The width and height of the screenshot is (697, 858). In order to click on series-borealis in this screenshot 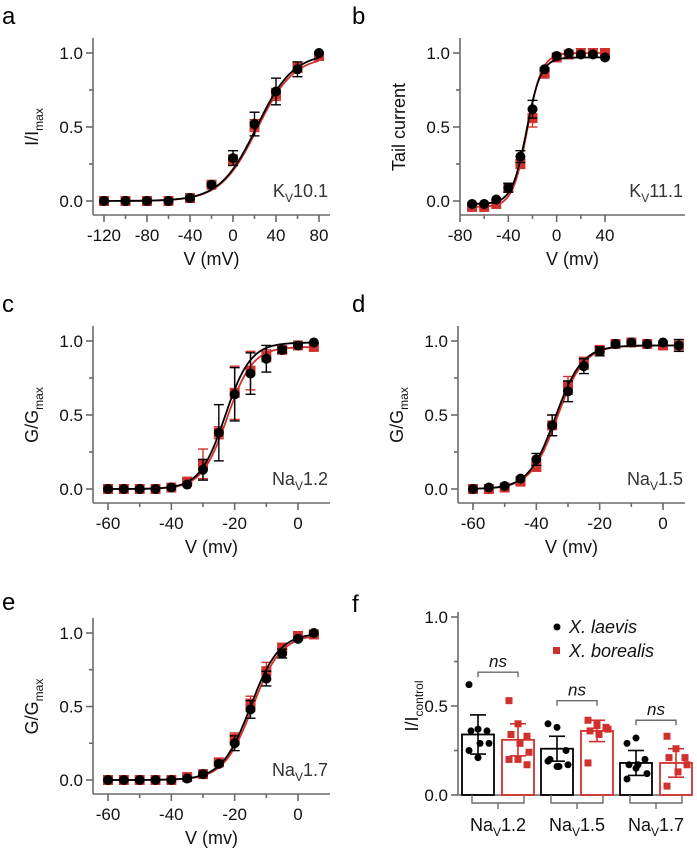, I will do `click(538, 130)`.